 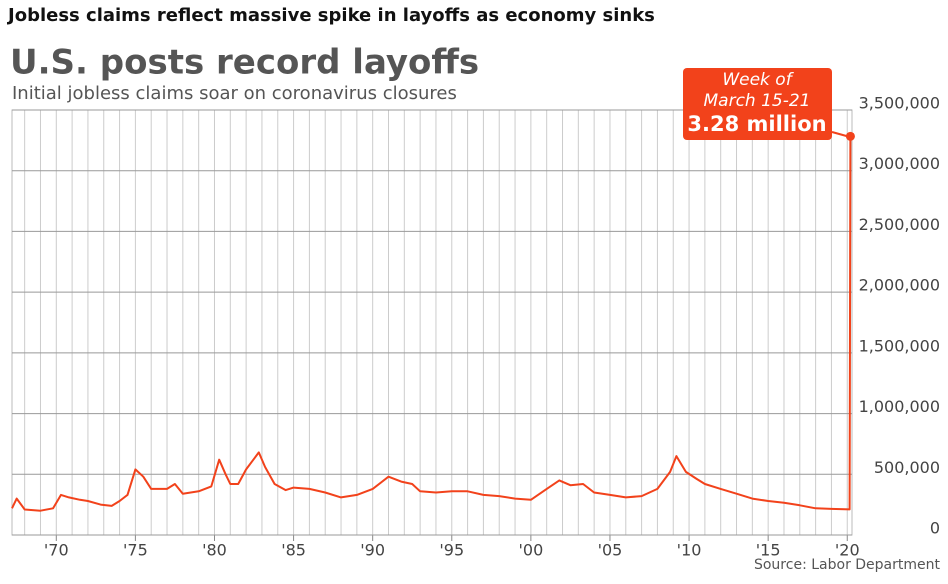 What do you see at coordinates (756, 124) in the screenshot?
I see `annotation-value: 3.28 million` at bounding box center [756, 124].